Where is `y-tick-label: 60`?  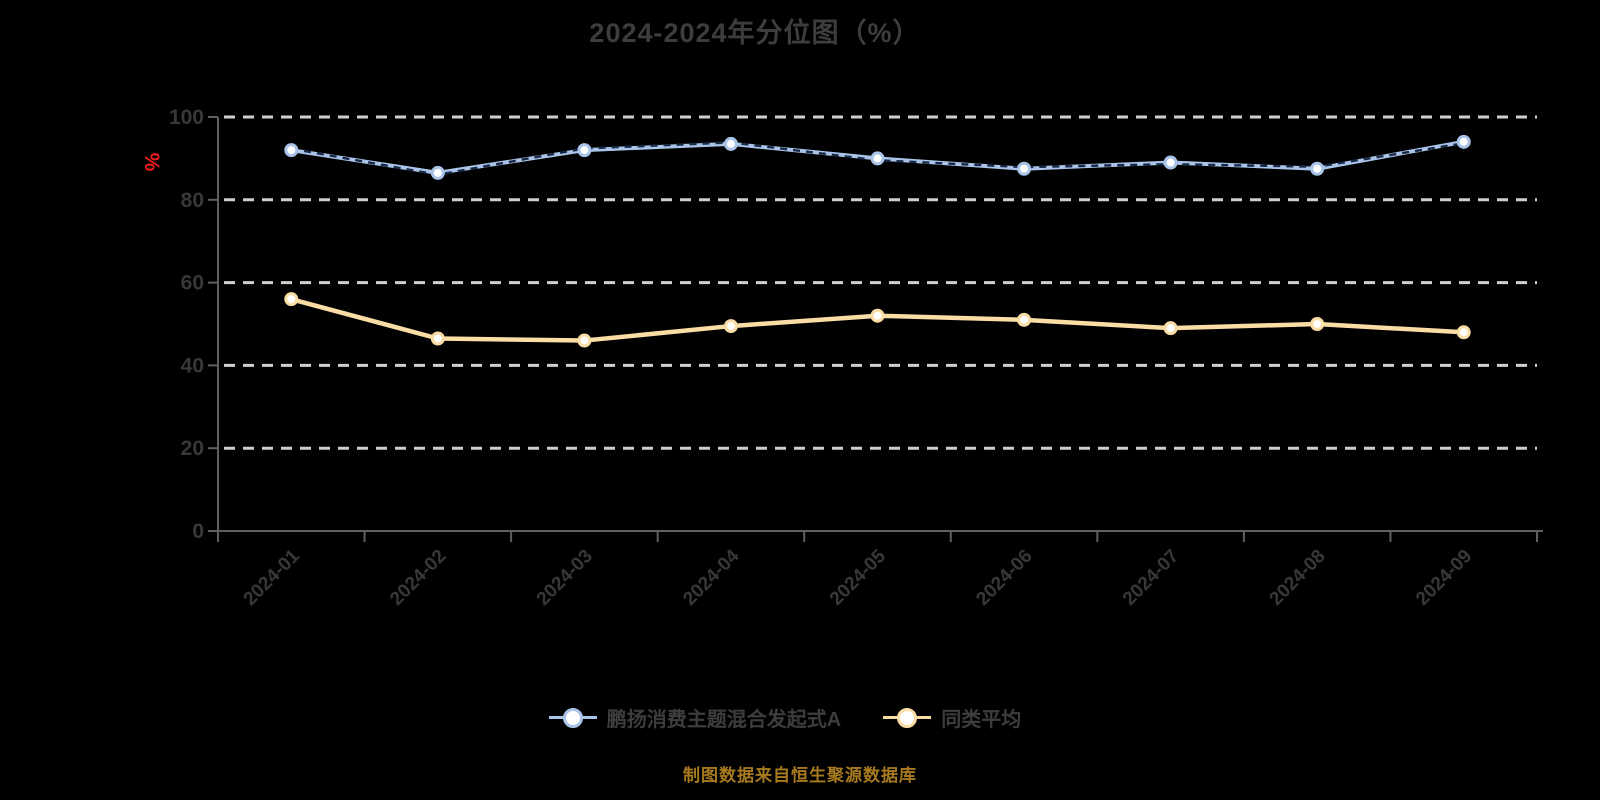
y-tick-label: 60 is located at coordinates (192, 283).